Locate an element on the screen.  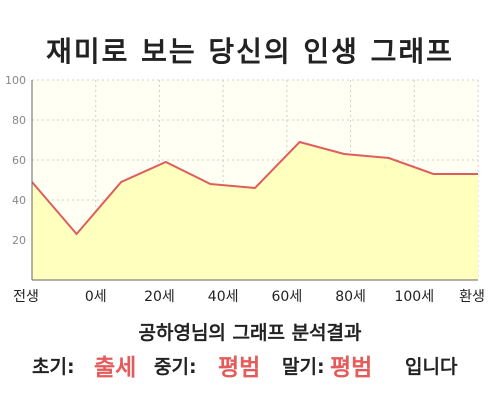
mid-value: 평범 is located at coordinates (239, 368).